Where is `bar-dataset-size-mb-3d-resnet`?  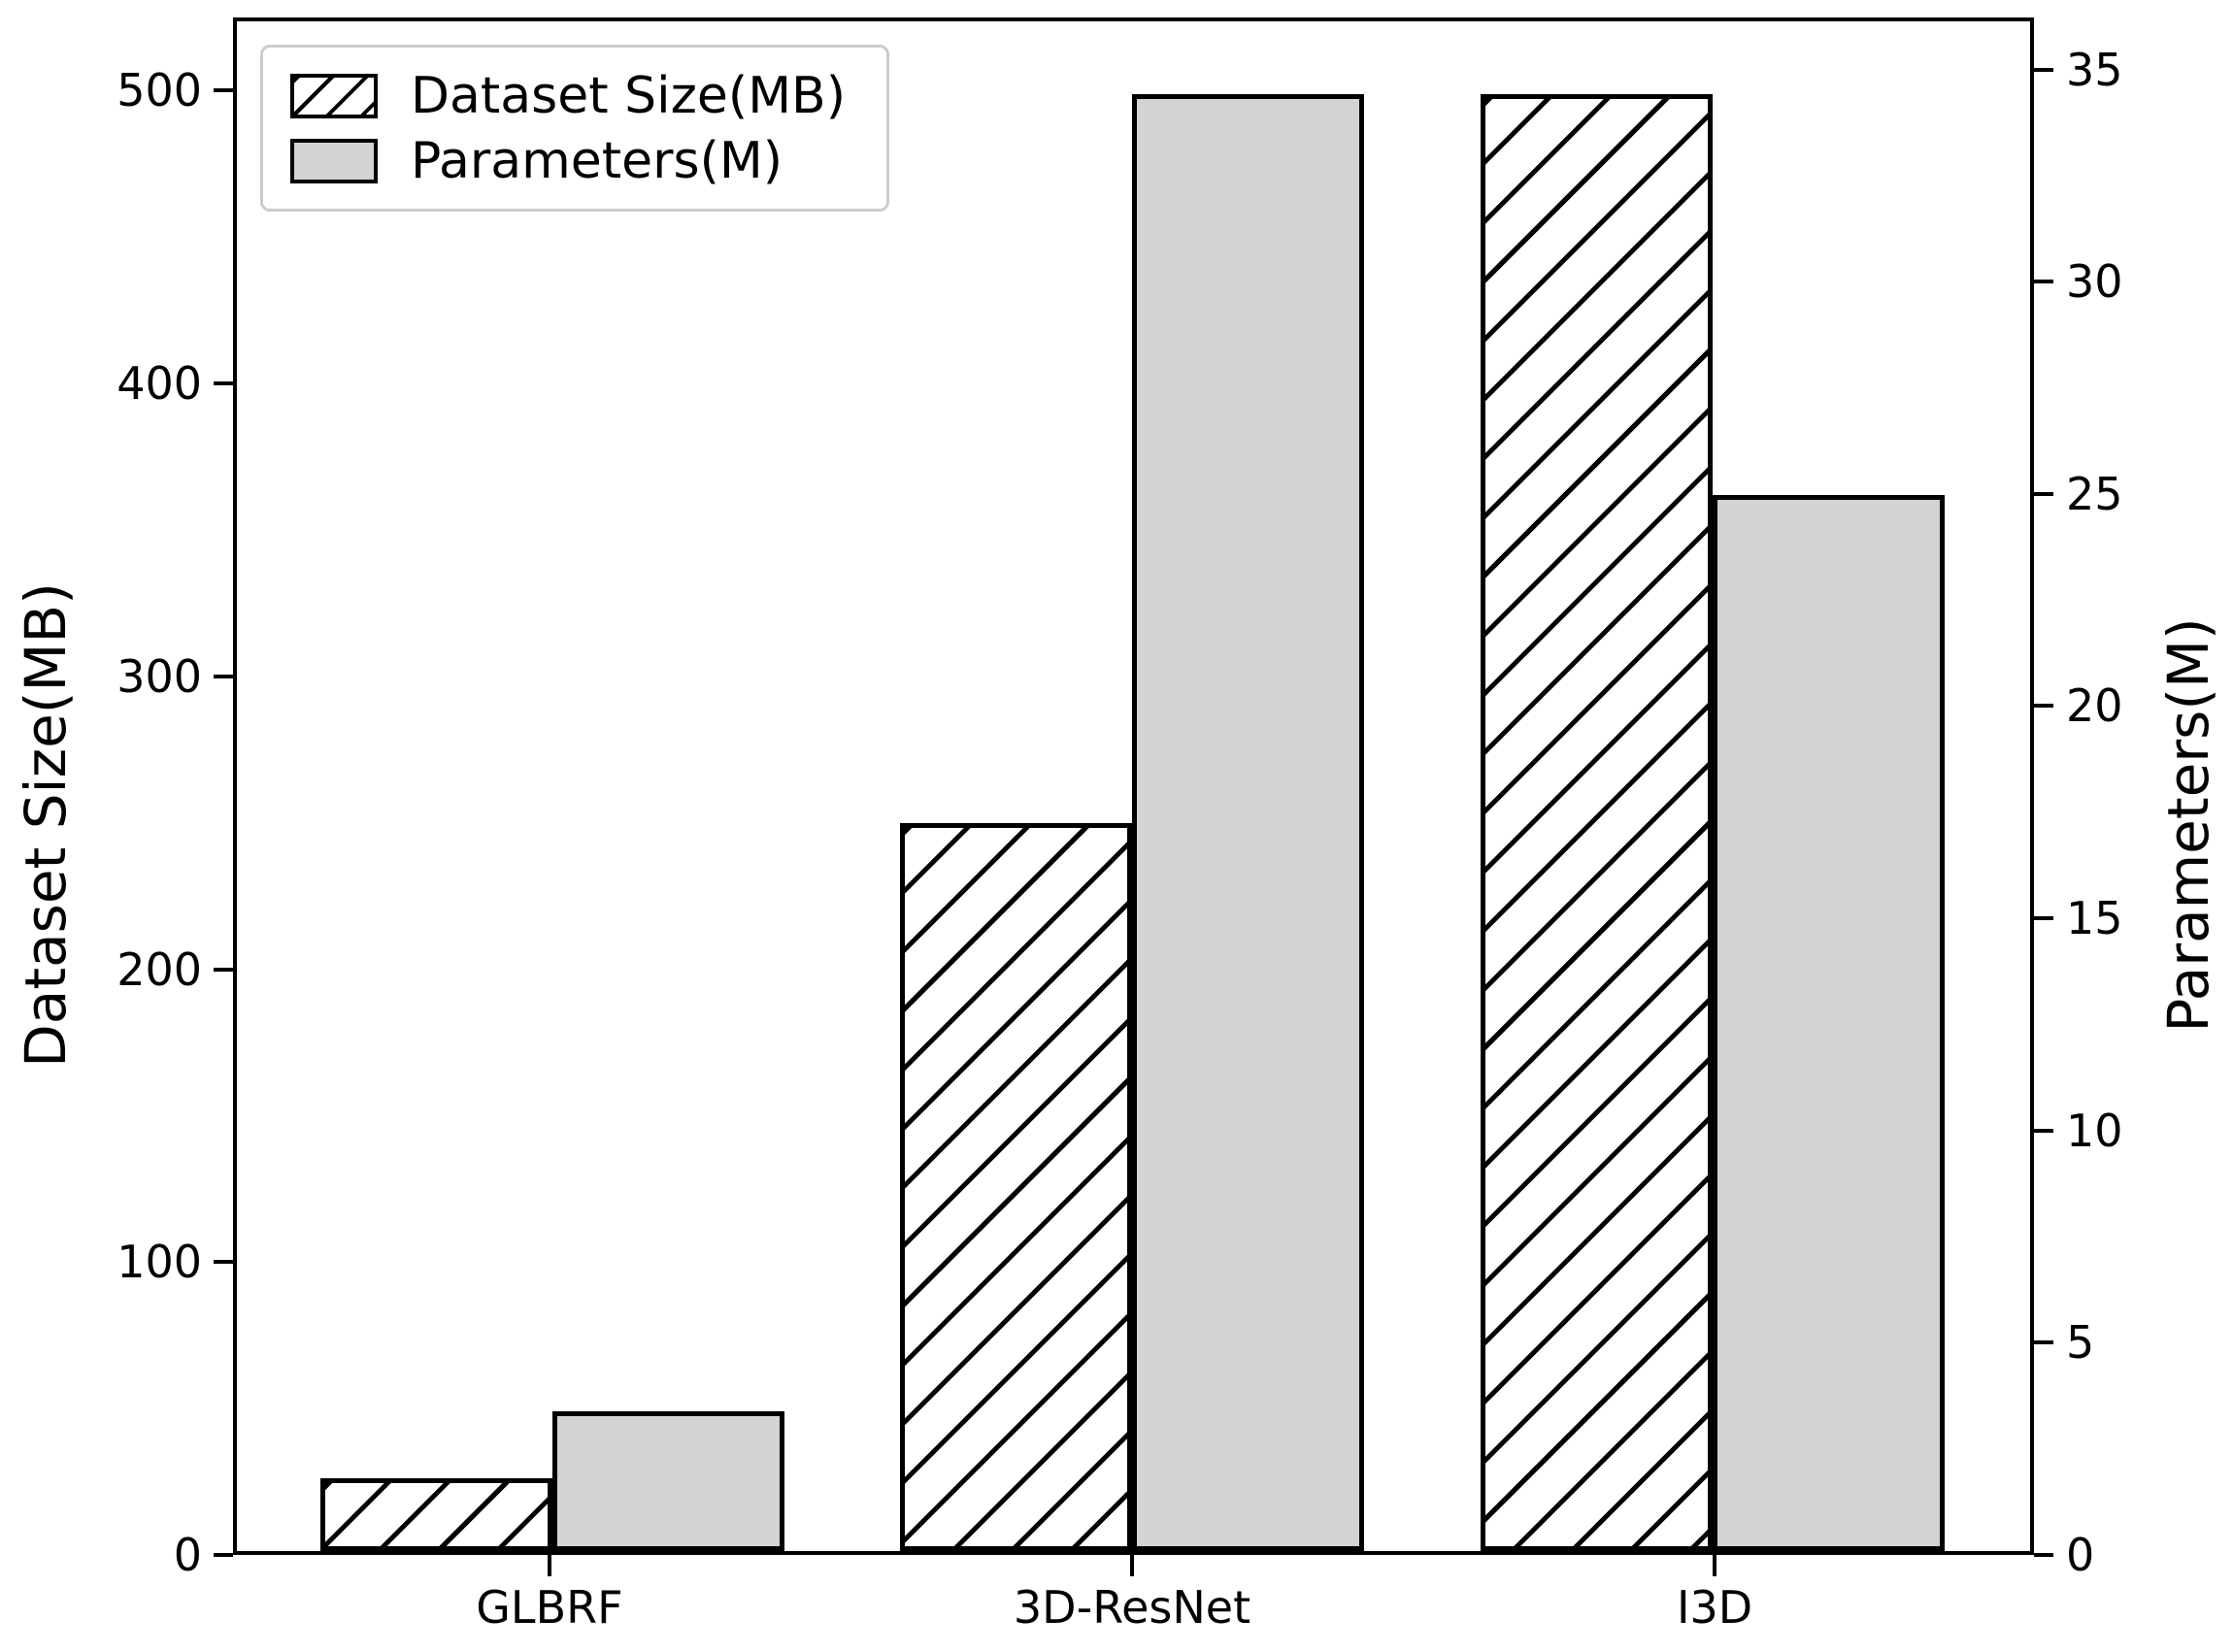 bar-dataset-size-mb-3d-resnet is located at coordinates (1016, 1186).